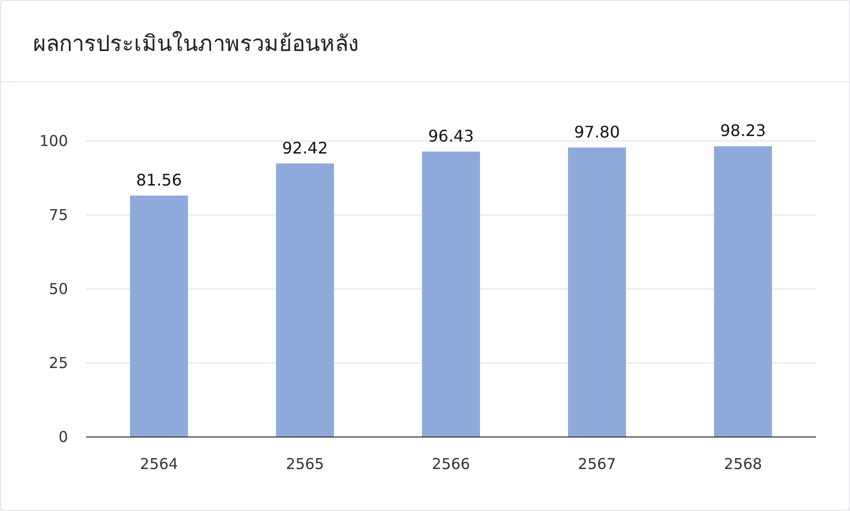 The width and height of the screenshot is (850, 511). What do you see at coordinates (63, 437) in the screenshot?
I see `y-tick-label: 0` at bounding box center [63, 437].